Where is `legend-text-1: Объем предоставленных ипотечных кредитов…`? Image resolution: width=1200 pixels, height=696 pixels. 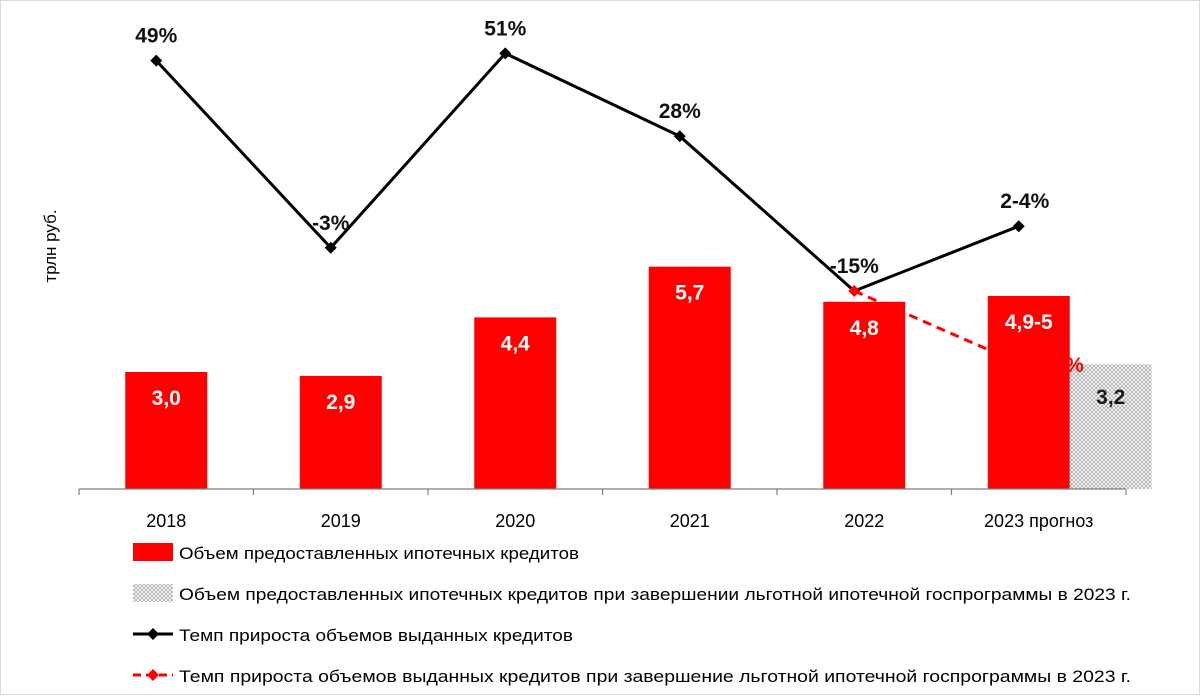
legend-text-1: Объем предоставленных ипотечных кредитов… is located at coordinates (655, 594).